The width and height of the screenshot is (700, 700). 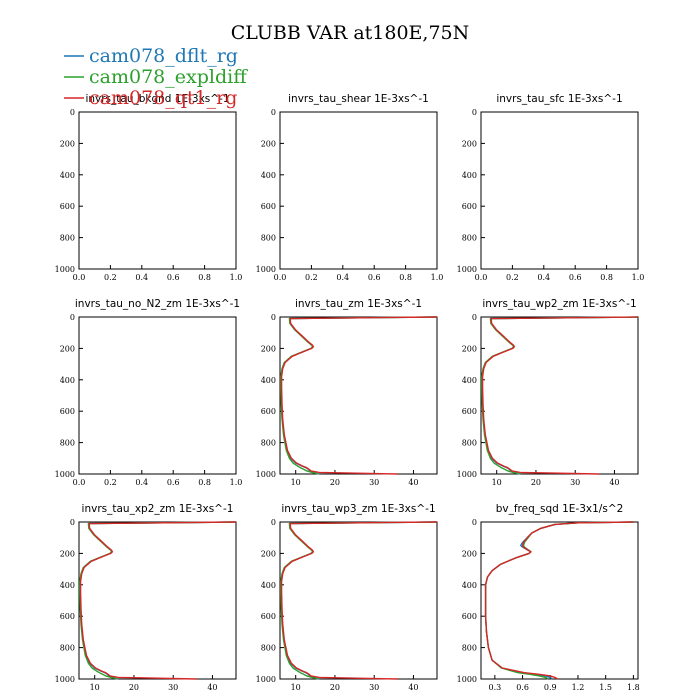 What do you see at coordinates (560, 509) in the screenshot?
I see `panel-title: bv_freq_sqd 1E-3x1/s^2` at bounding box center [560, 509].